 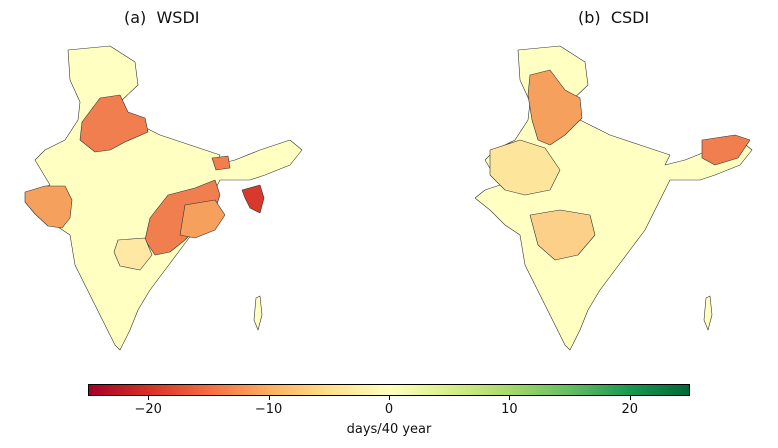 I want to click on colorbar-label: days/40 year, so click(x=389, y=429).